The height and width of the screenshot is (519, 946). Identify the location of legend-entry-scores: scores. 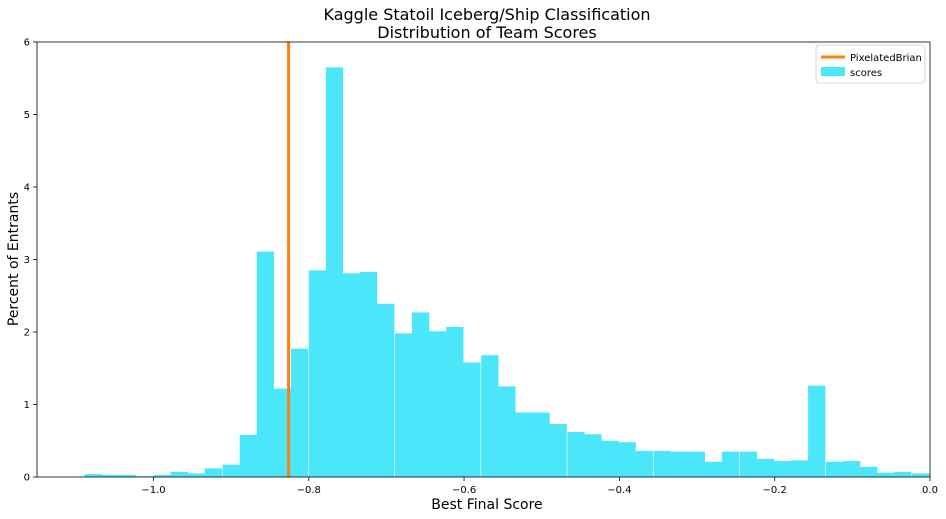
(866, 73).